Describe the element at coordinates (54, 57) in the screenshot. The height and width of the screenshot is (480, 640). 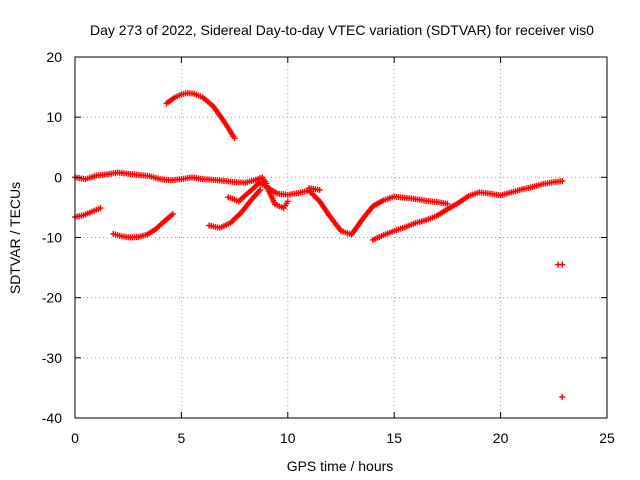
I see `y-tick-label: 20` at that location.